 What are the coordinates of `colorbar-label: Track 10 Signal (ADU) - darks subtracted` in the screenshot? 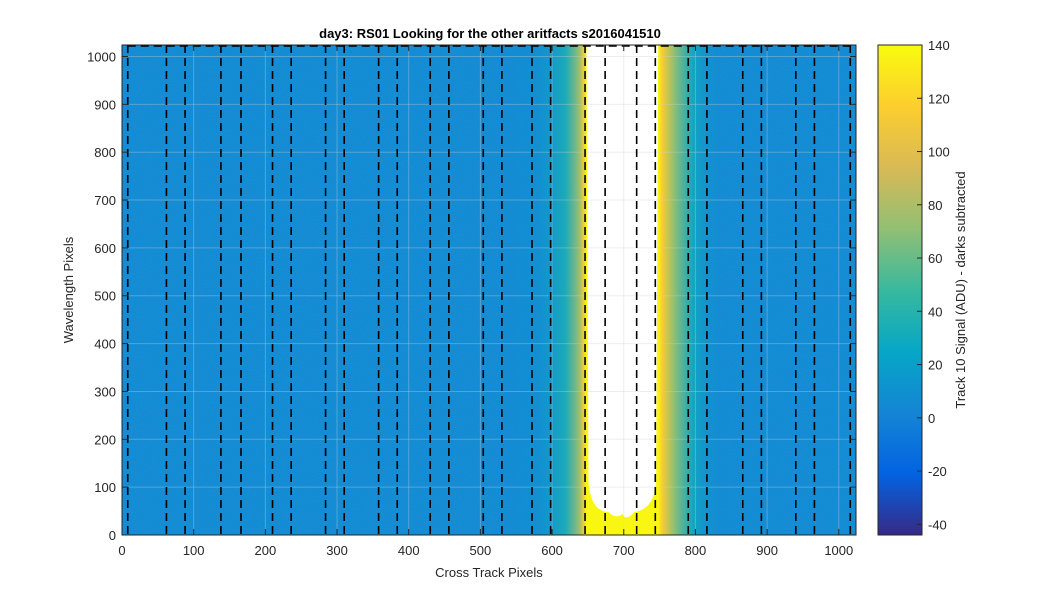 It's located at (960, 289).